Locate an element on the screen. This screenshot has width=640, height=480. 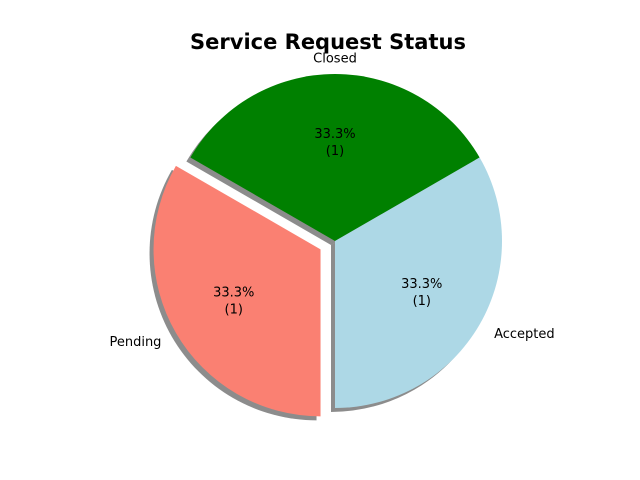
slice-percent-accepted: 33.3% is located at coordinates (421, 284).